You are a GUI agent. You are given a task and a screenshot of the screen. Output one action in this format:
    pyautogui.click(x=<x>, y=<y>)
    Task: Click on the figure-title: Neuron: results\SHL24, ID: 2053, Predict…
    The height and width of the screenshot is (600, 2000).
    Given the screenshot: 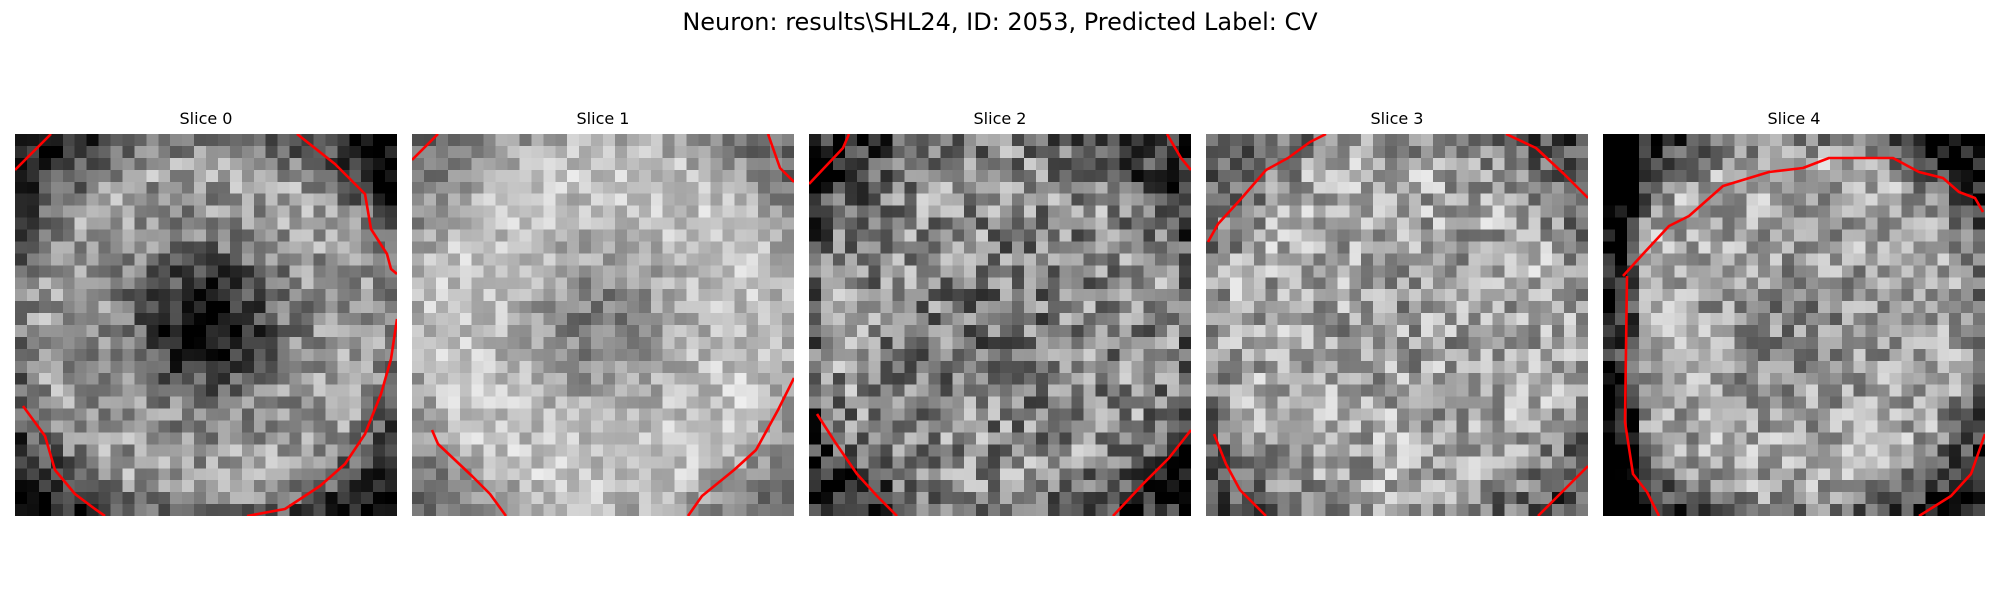 What is the action you would take?
    pyautogui.click(x=1000, y=22)
    